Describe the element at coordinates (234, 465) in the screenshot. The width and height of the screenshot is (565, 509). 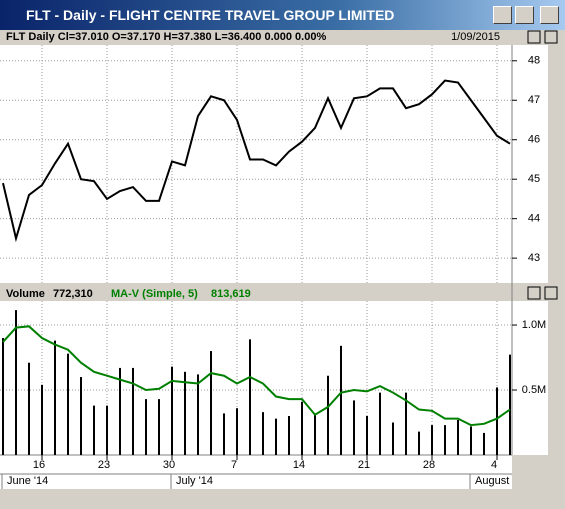
I see `x-tick-label: 7` at that location.